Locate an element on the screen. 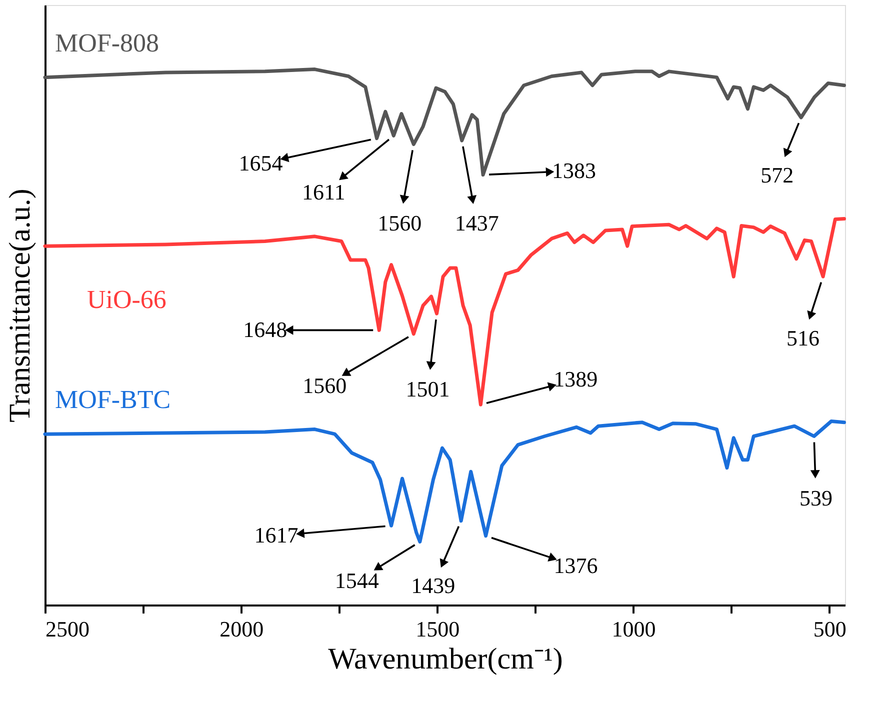  x-tick-label: 2500 is located at coordinates (68, 629).